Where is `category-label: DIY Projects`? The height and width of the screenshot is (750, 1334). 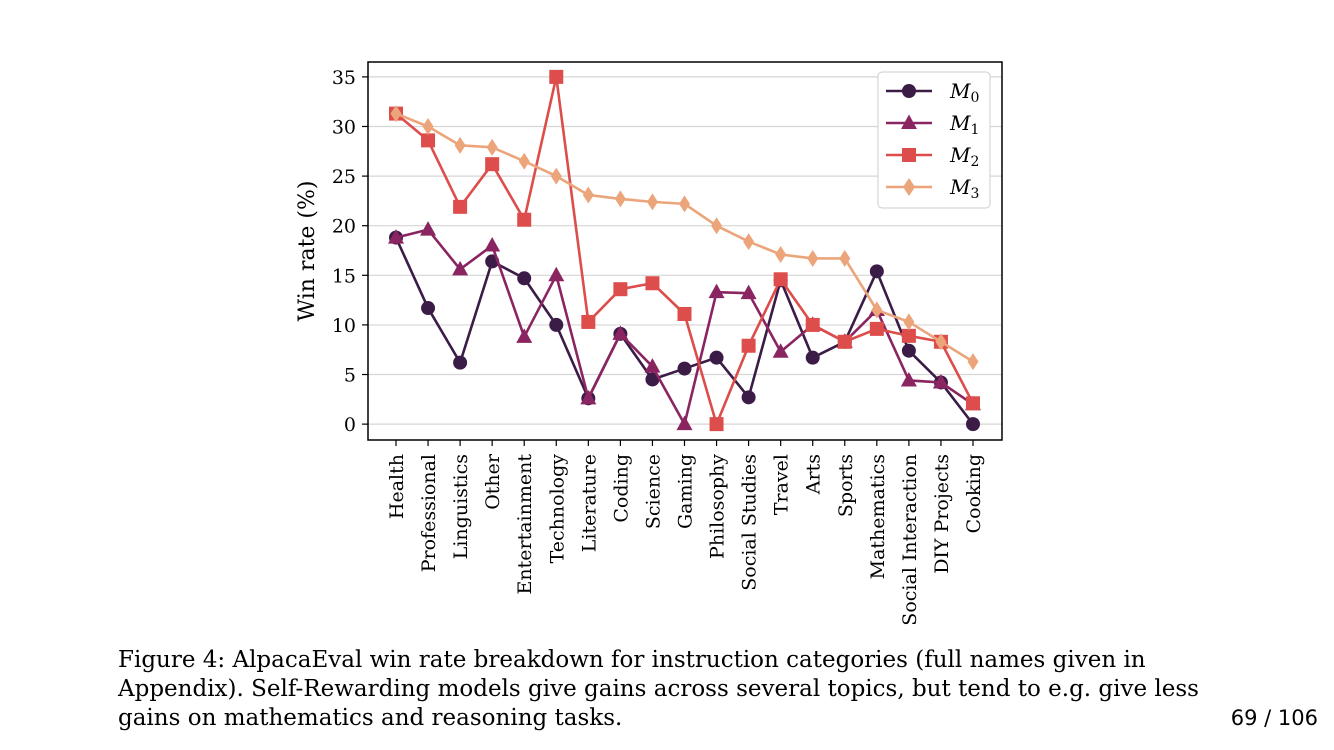
category-label: DIY Projects is located at coordinates (942, 514).